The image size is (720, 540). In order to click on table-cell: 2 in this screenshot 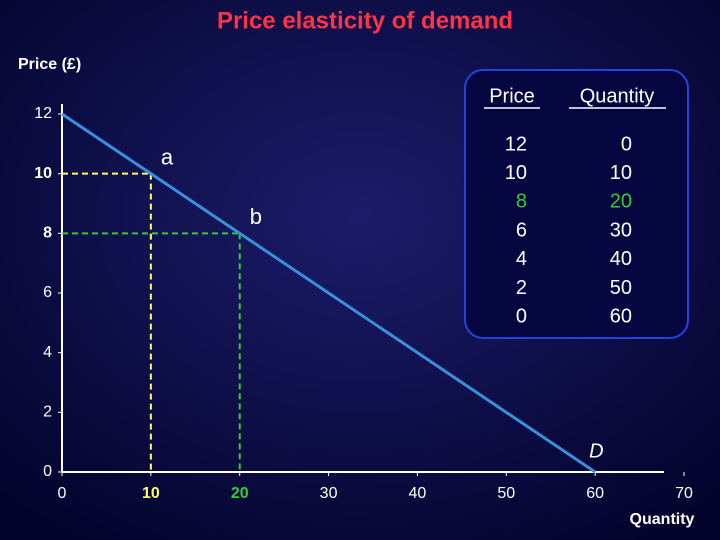, I will do `click(521, 288)`.